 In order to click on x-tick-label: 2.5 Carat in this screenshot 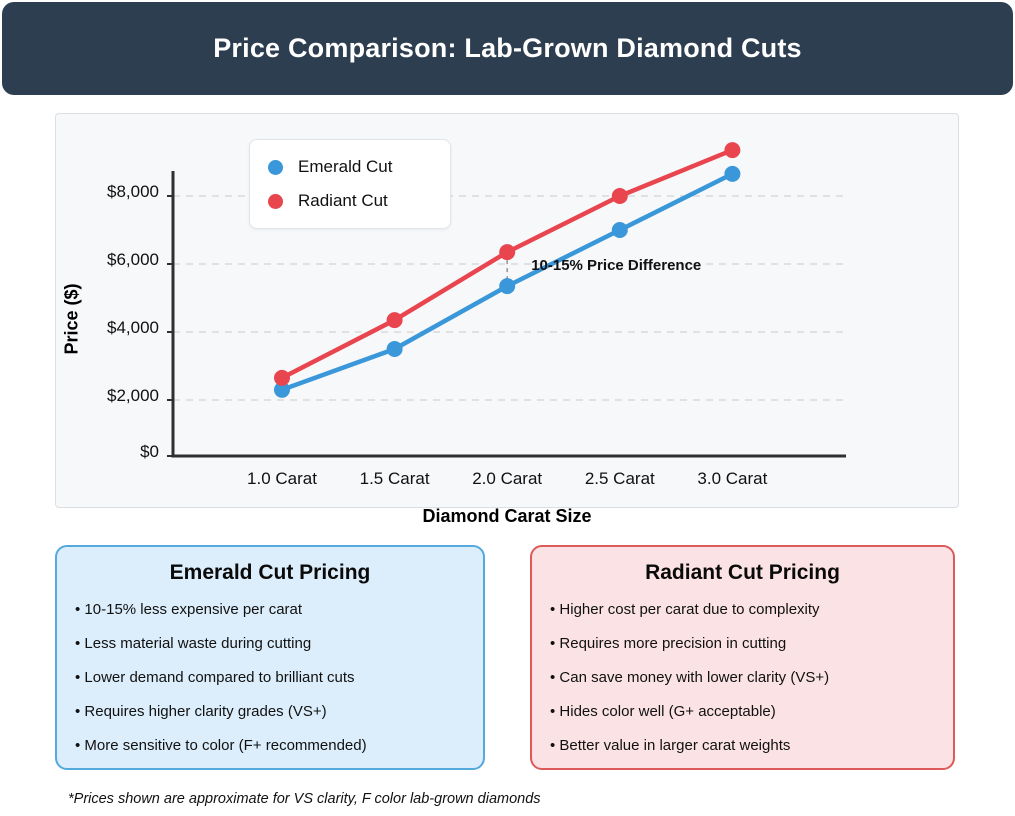, I will do `click(620, 478)`.